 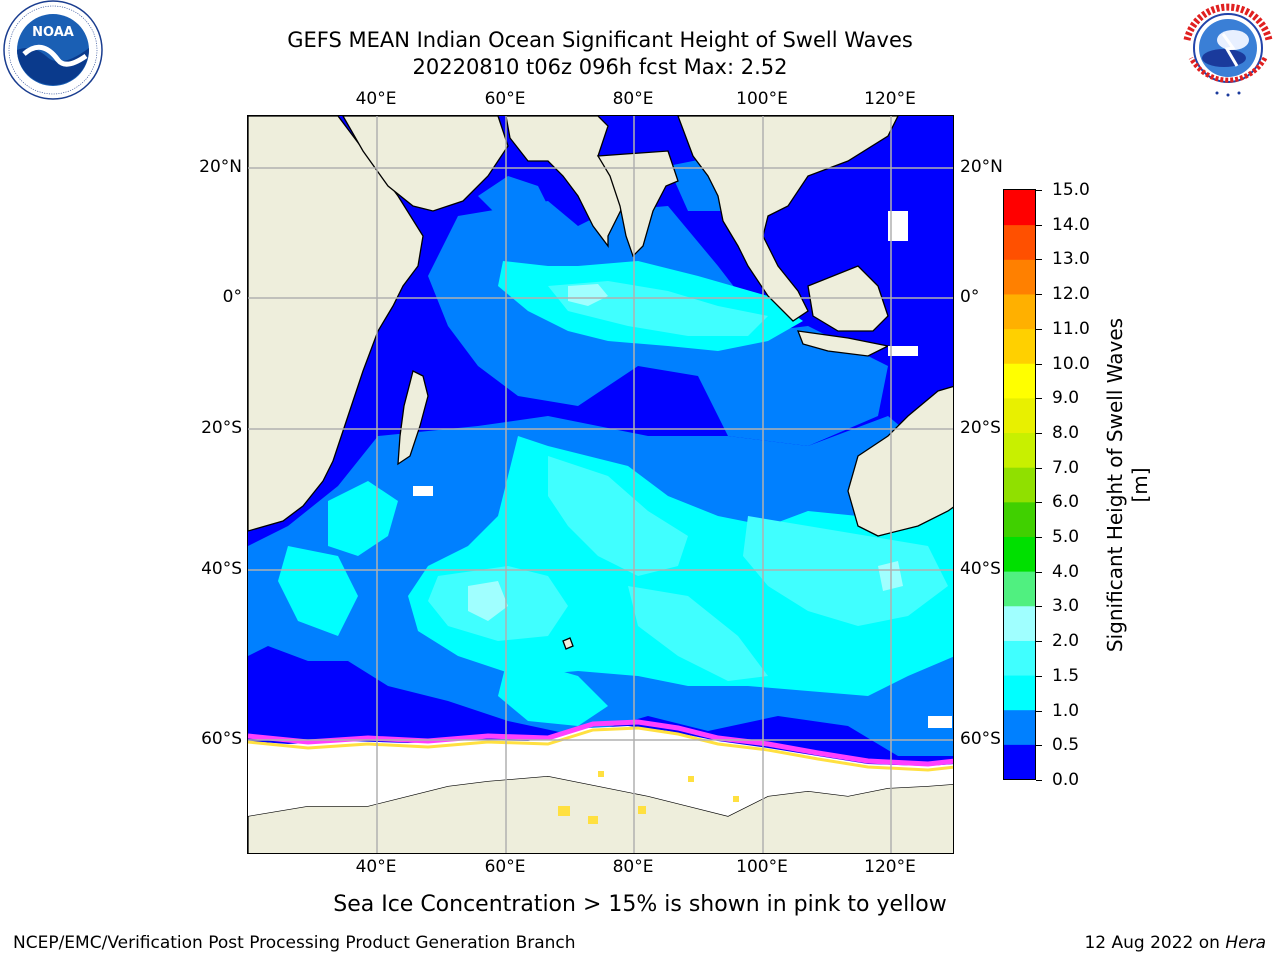 I want to click on lat-tick-right: 20°S, so click(x=980, y=428).